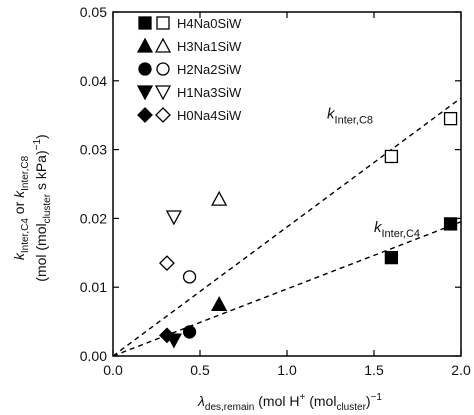 Image resolution: width=474 pixels, height=415 pixels. What do you see at coordinates (368, 401) in the screenshot?
I see `x-label-unit-close: )` at bounding box center [368, 401].